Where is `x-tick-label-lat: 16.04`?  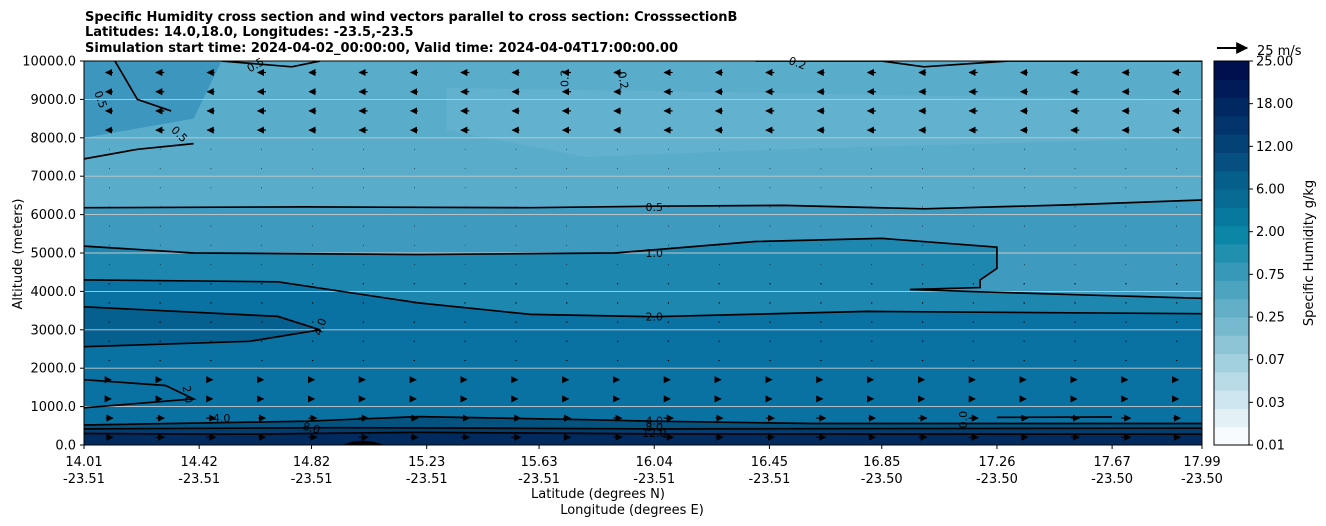 x-tick-label-lat: 16.04 is located at coordinates (654, 462).